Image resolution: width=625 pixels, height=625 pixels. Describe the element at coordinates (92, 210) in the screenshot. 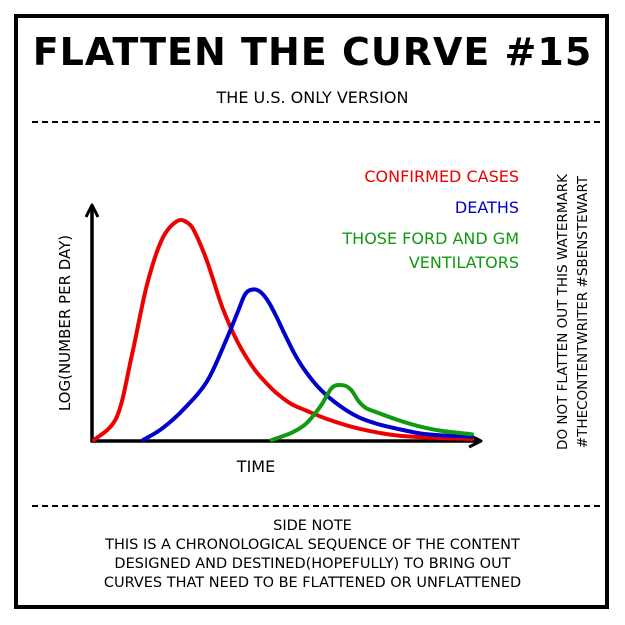

I see `y-axis-arrowhead` at that location.